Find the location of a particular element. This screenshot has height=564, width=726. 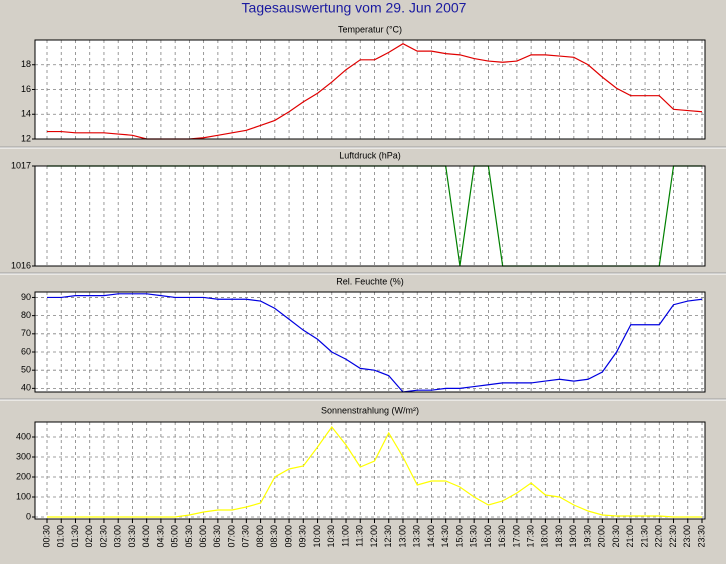

y-tick-label: 200 is located at coordinates (23, 476).